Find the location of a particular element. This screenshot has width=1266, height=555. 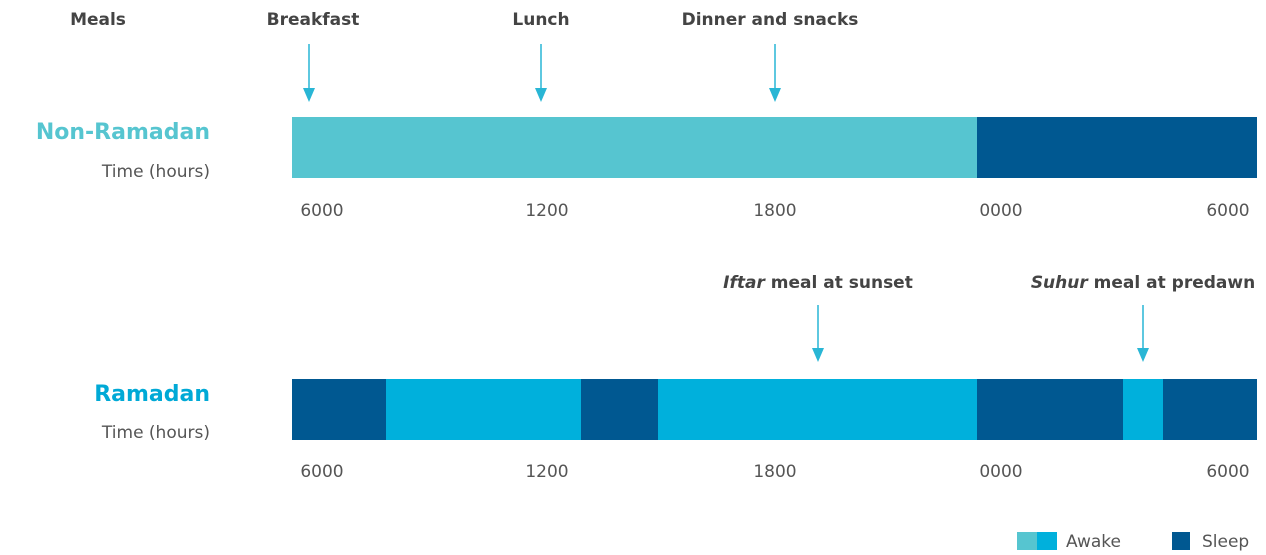

meal-text: meal at sunset is located at coordinates (842, 283).